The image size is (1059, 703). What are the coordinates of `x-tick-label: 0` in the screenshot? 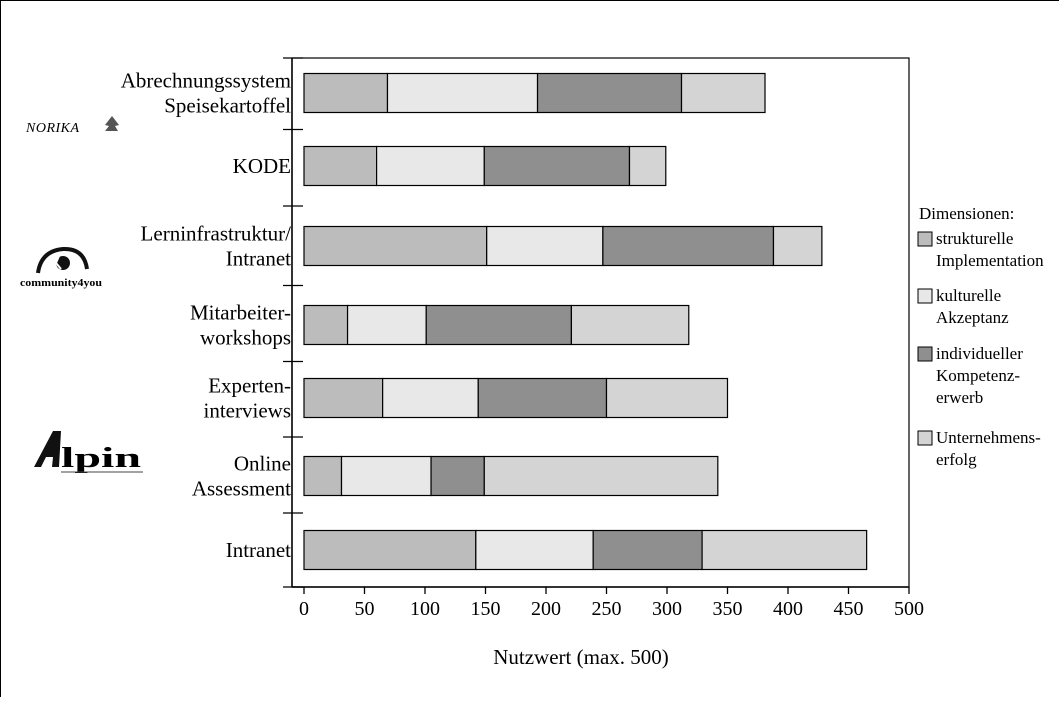 It's located at (304, 609).